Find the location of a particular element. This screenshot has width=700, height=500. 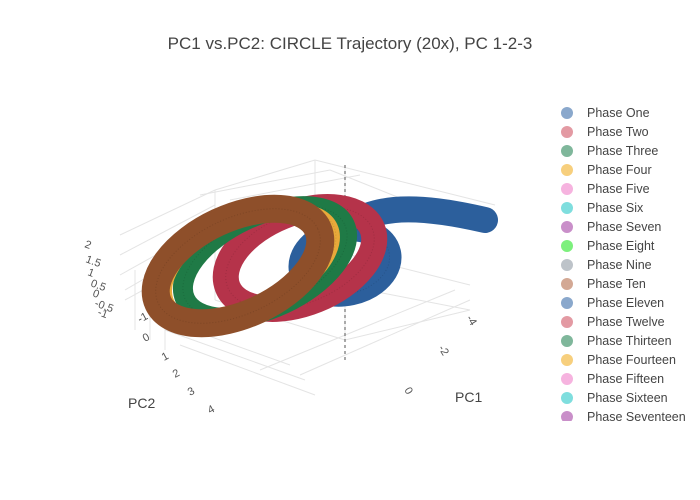

legend-label: Phase Seventeen is located at coordinates (636, 415).